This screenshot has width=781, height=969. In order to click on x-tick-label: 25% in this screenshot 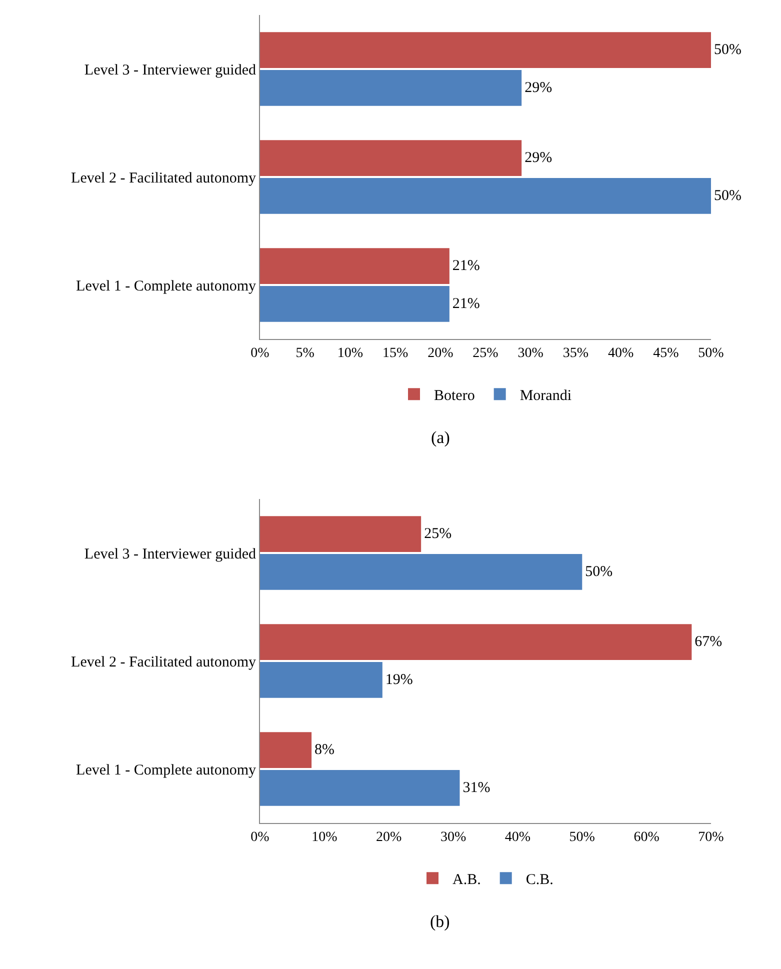, I will do `click(485, 353)`.